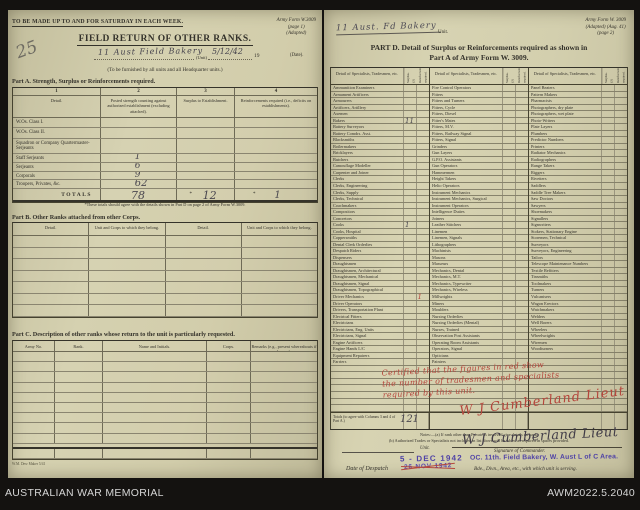 The width and height of the screenshot is (640, 510). Describe the element at coordinates (408, 420) in the screenshot. I see `totals-surplus-cell: 12` at that location.